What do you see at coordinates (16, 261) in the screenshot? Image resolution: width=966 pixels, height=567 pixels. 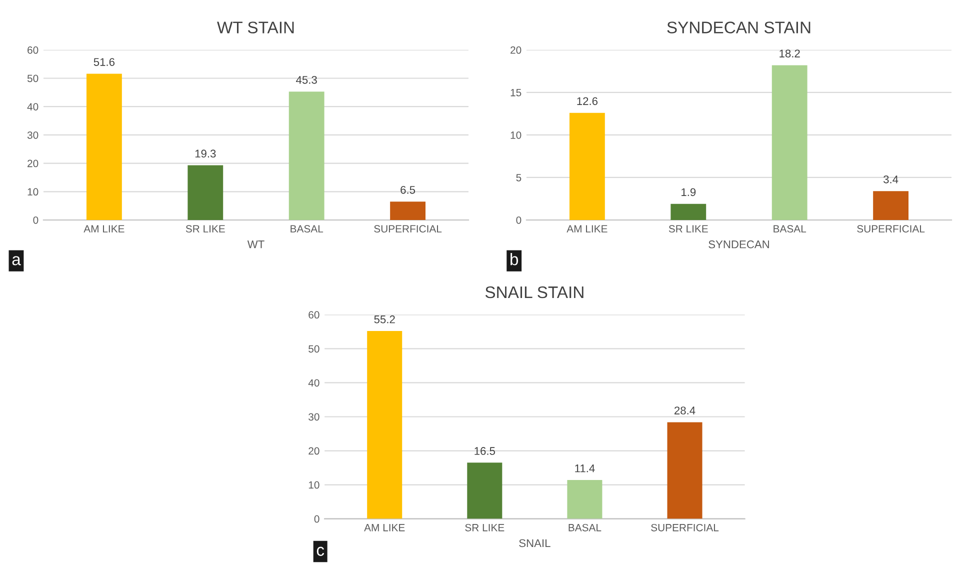 I see `text: a` at bounding box center [16, 261].